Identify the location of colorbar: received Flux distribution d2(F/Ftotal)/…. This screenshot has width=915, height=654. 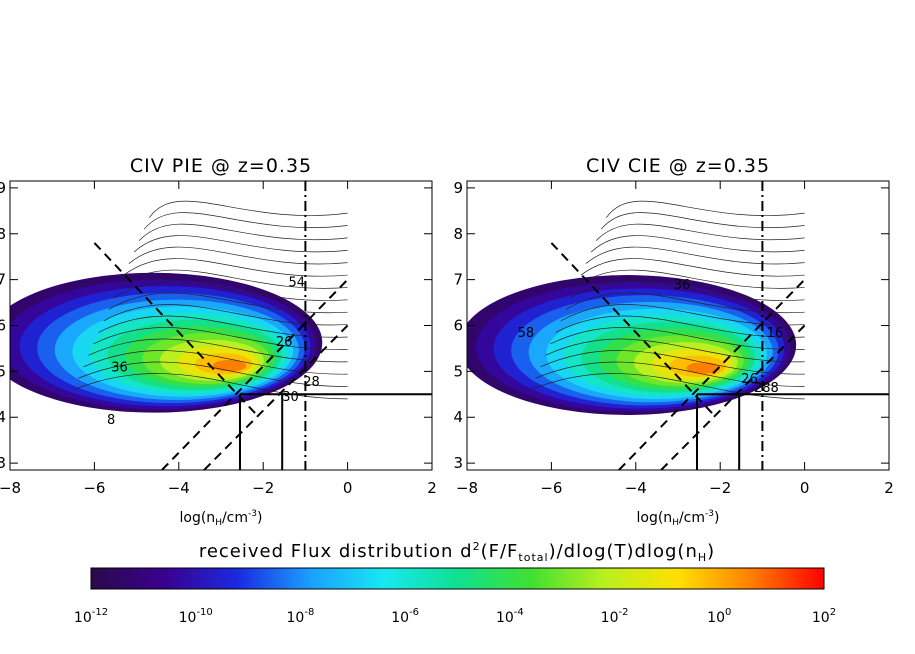
(455, 583).